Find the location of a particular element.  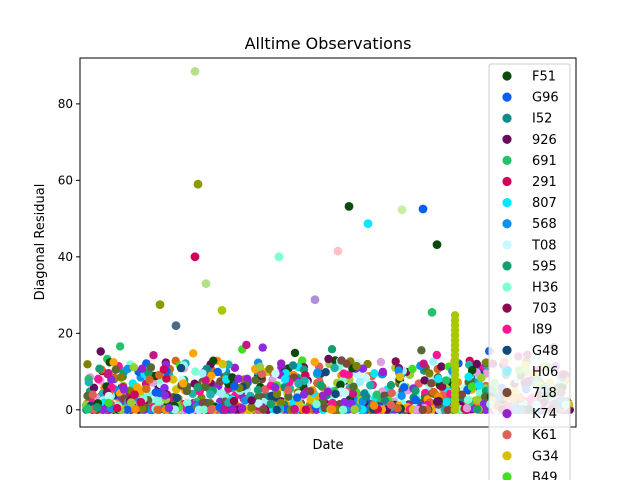

legend-label: 291 is located at coordinates (544, 182).